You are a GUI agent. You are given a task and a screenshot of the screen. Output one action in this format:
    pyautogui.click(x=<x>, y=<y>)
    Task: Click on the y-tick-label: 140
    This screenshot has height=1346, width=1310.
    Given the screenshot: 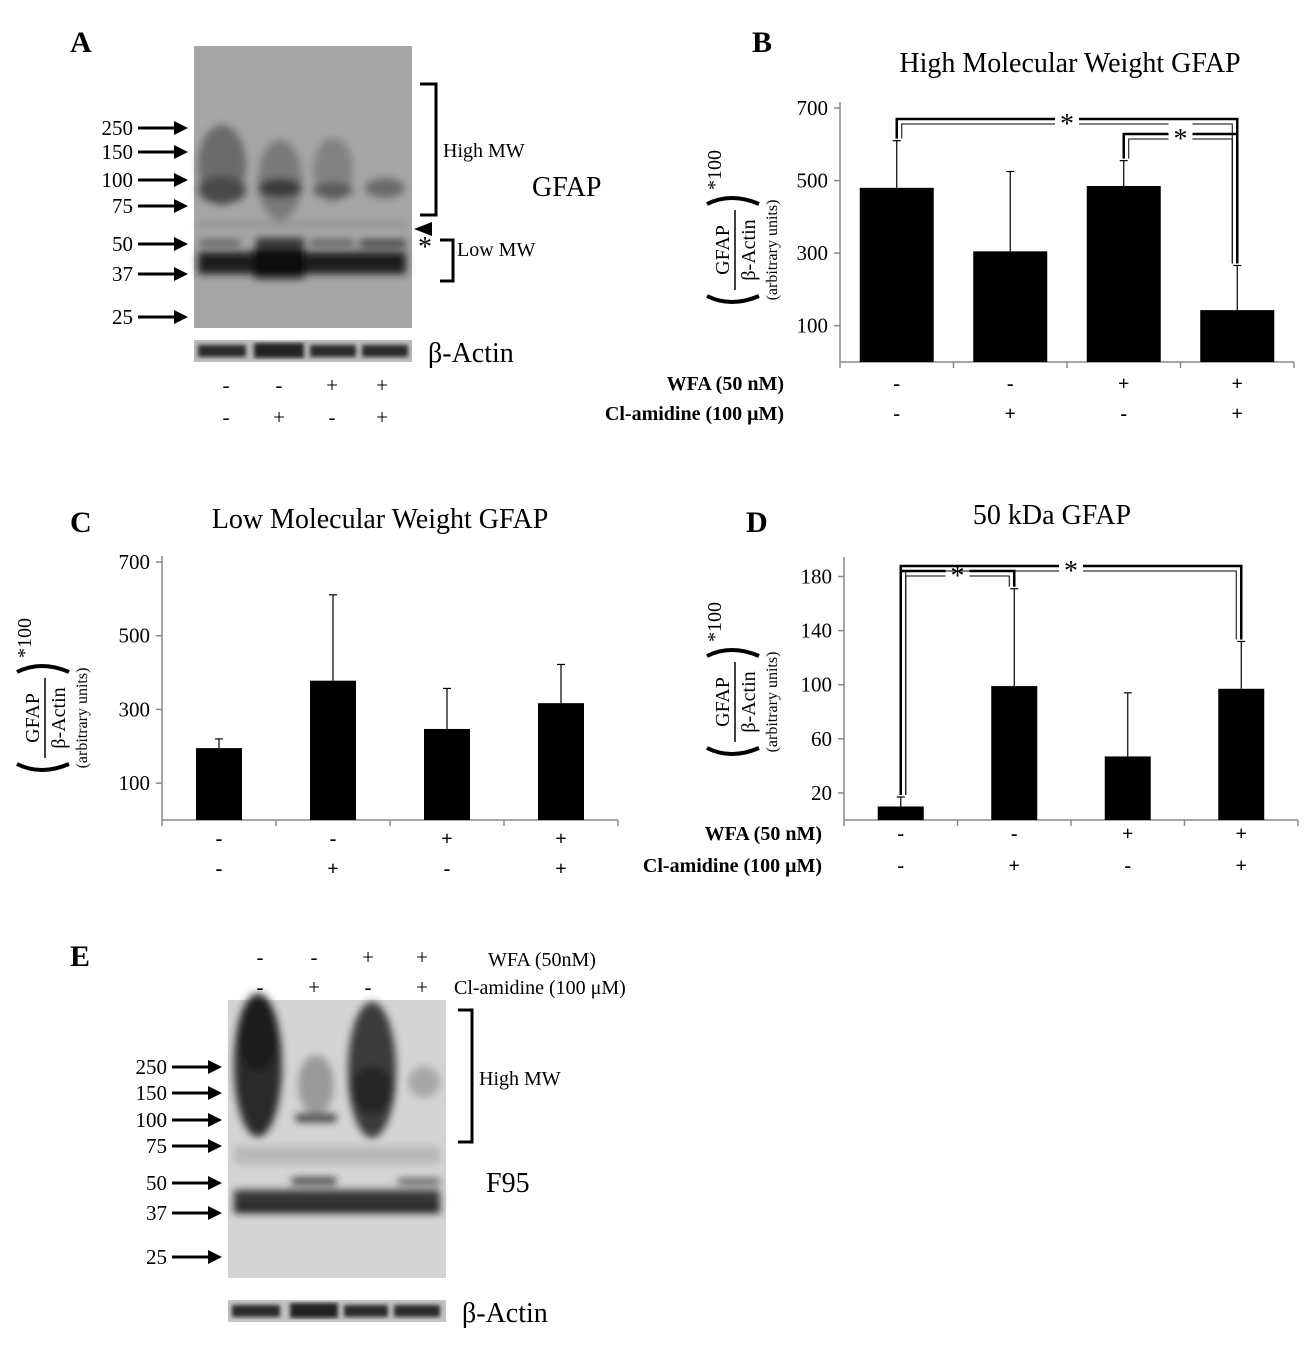 What is the action you would take?
    pyautogui.click(x=817, y=631)
    